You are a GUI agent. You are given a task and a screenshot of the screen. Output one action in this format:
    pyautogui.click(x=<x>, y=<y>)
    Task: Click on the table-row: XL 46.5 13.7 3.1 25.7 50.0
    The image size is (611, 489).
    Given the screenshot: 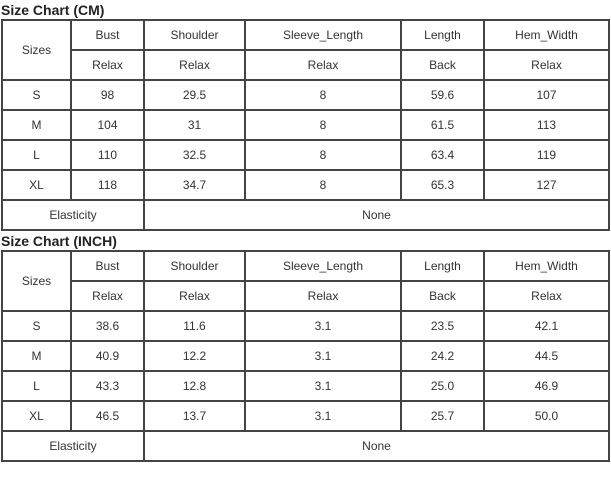 What is the action you would take?
    pyautogui.click(x=305, y=416)
    